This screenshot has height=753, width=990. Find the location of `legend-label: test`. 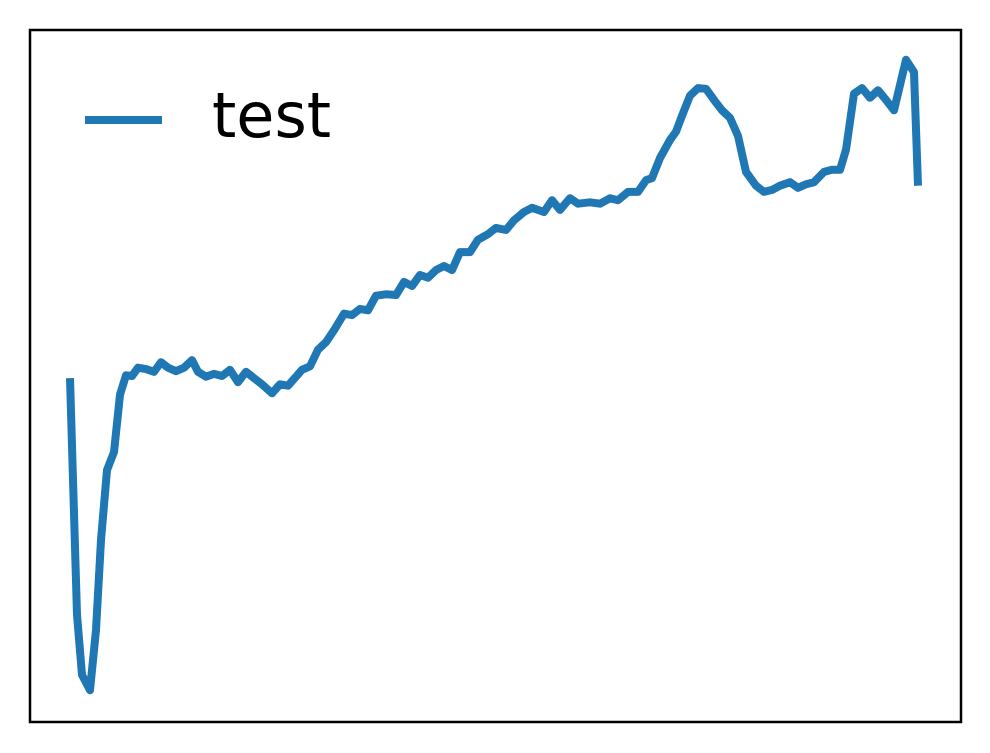

legend-label: test is located at coordinates (271, 115).